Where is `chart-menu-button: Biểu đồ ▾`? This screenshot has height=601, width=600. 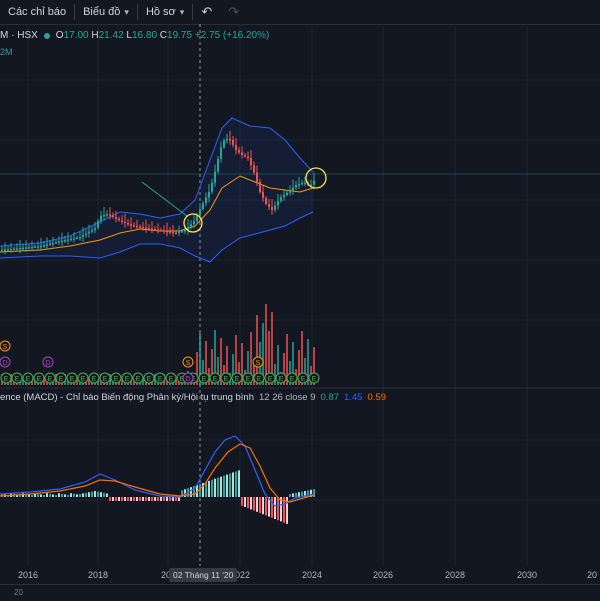
chart-menu-button: Biểu đồ ▾ is located at coordinates (106, 12).